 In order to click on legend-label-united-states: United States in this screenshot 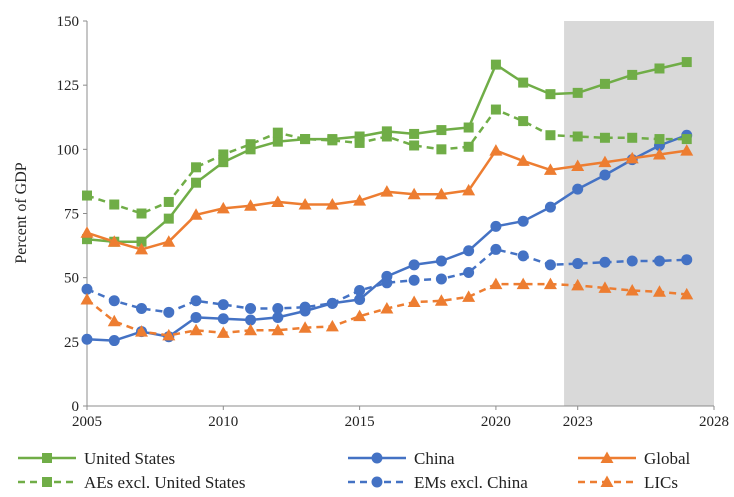, I will do `click(129, 458)`.